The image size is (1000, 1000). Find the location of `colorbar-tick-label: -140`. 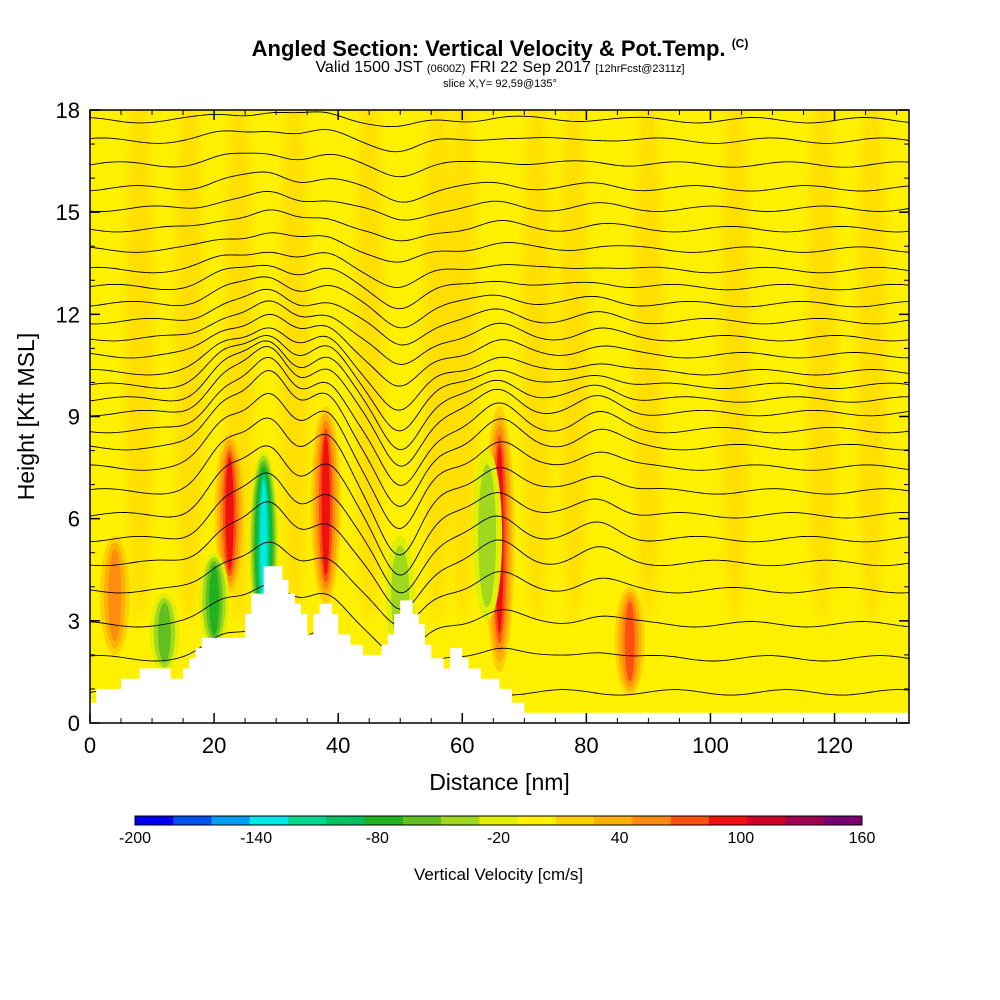

colorbar-tick-label: -140 is located at coordinates (256, 838).